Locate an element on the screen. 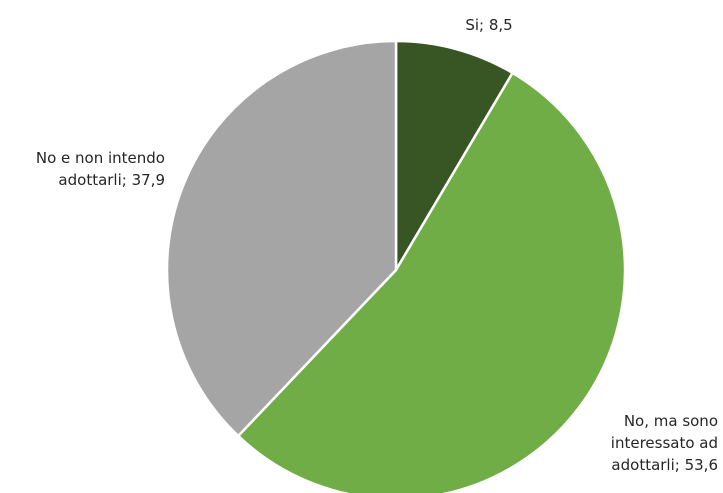  pie-slice-label-line: No e non intendo is located at coordinates (100, 158).